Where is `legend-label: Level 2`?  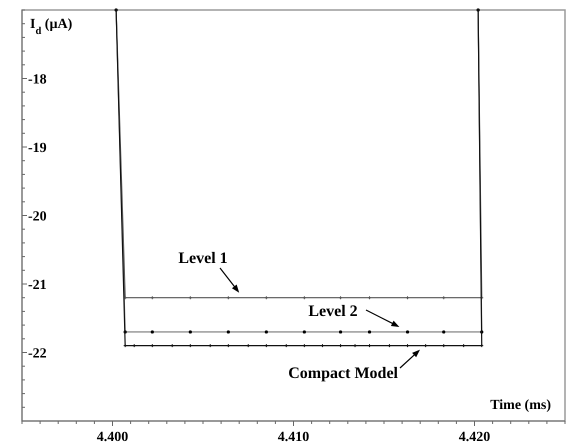
legend-label: Level 2 is located at coordinates (333, 311).